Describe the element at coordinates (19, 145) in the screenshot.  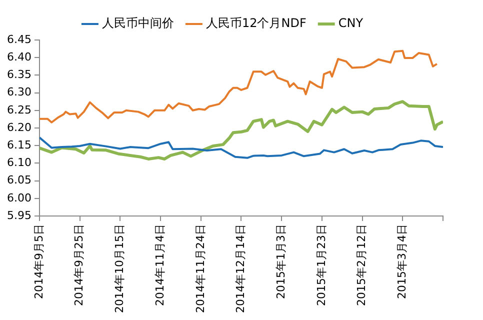
I see `y-tick-label: 6.15` at that location.